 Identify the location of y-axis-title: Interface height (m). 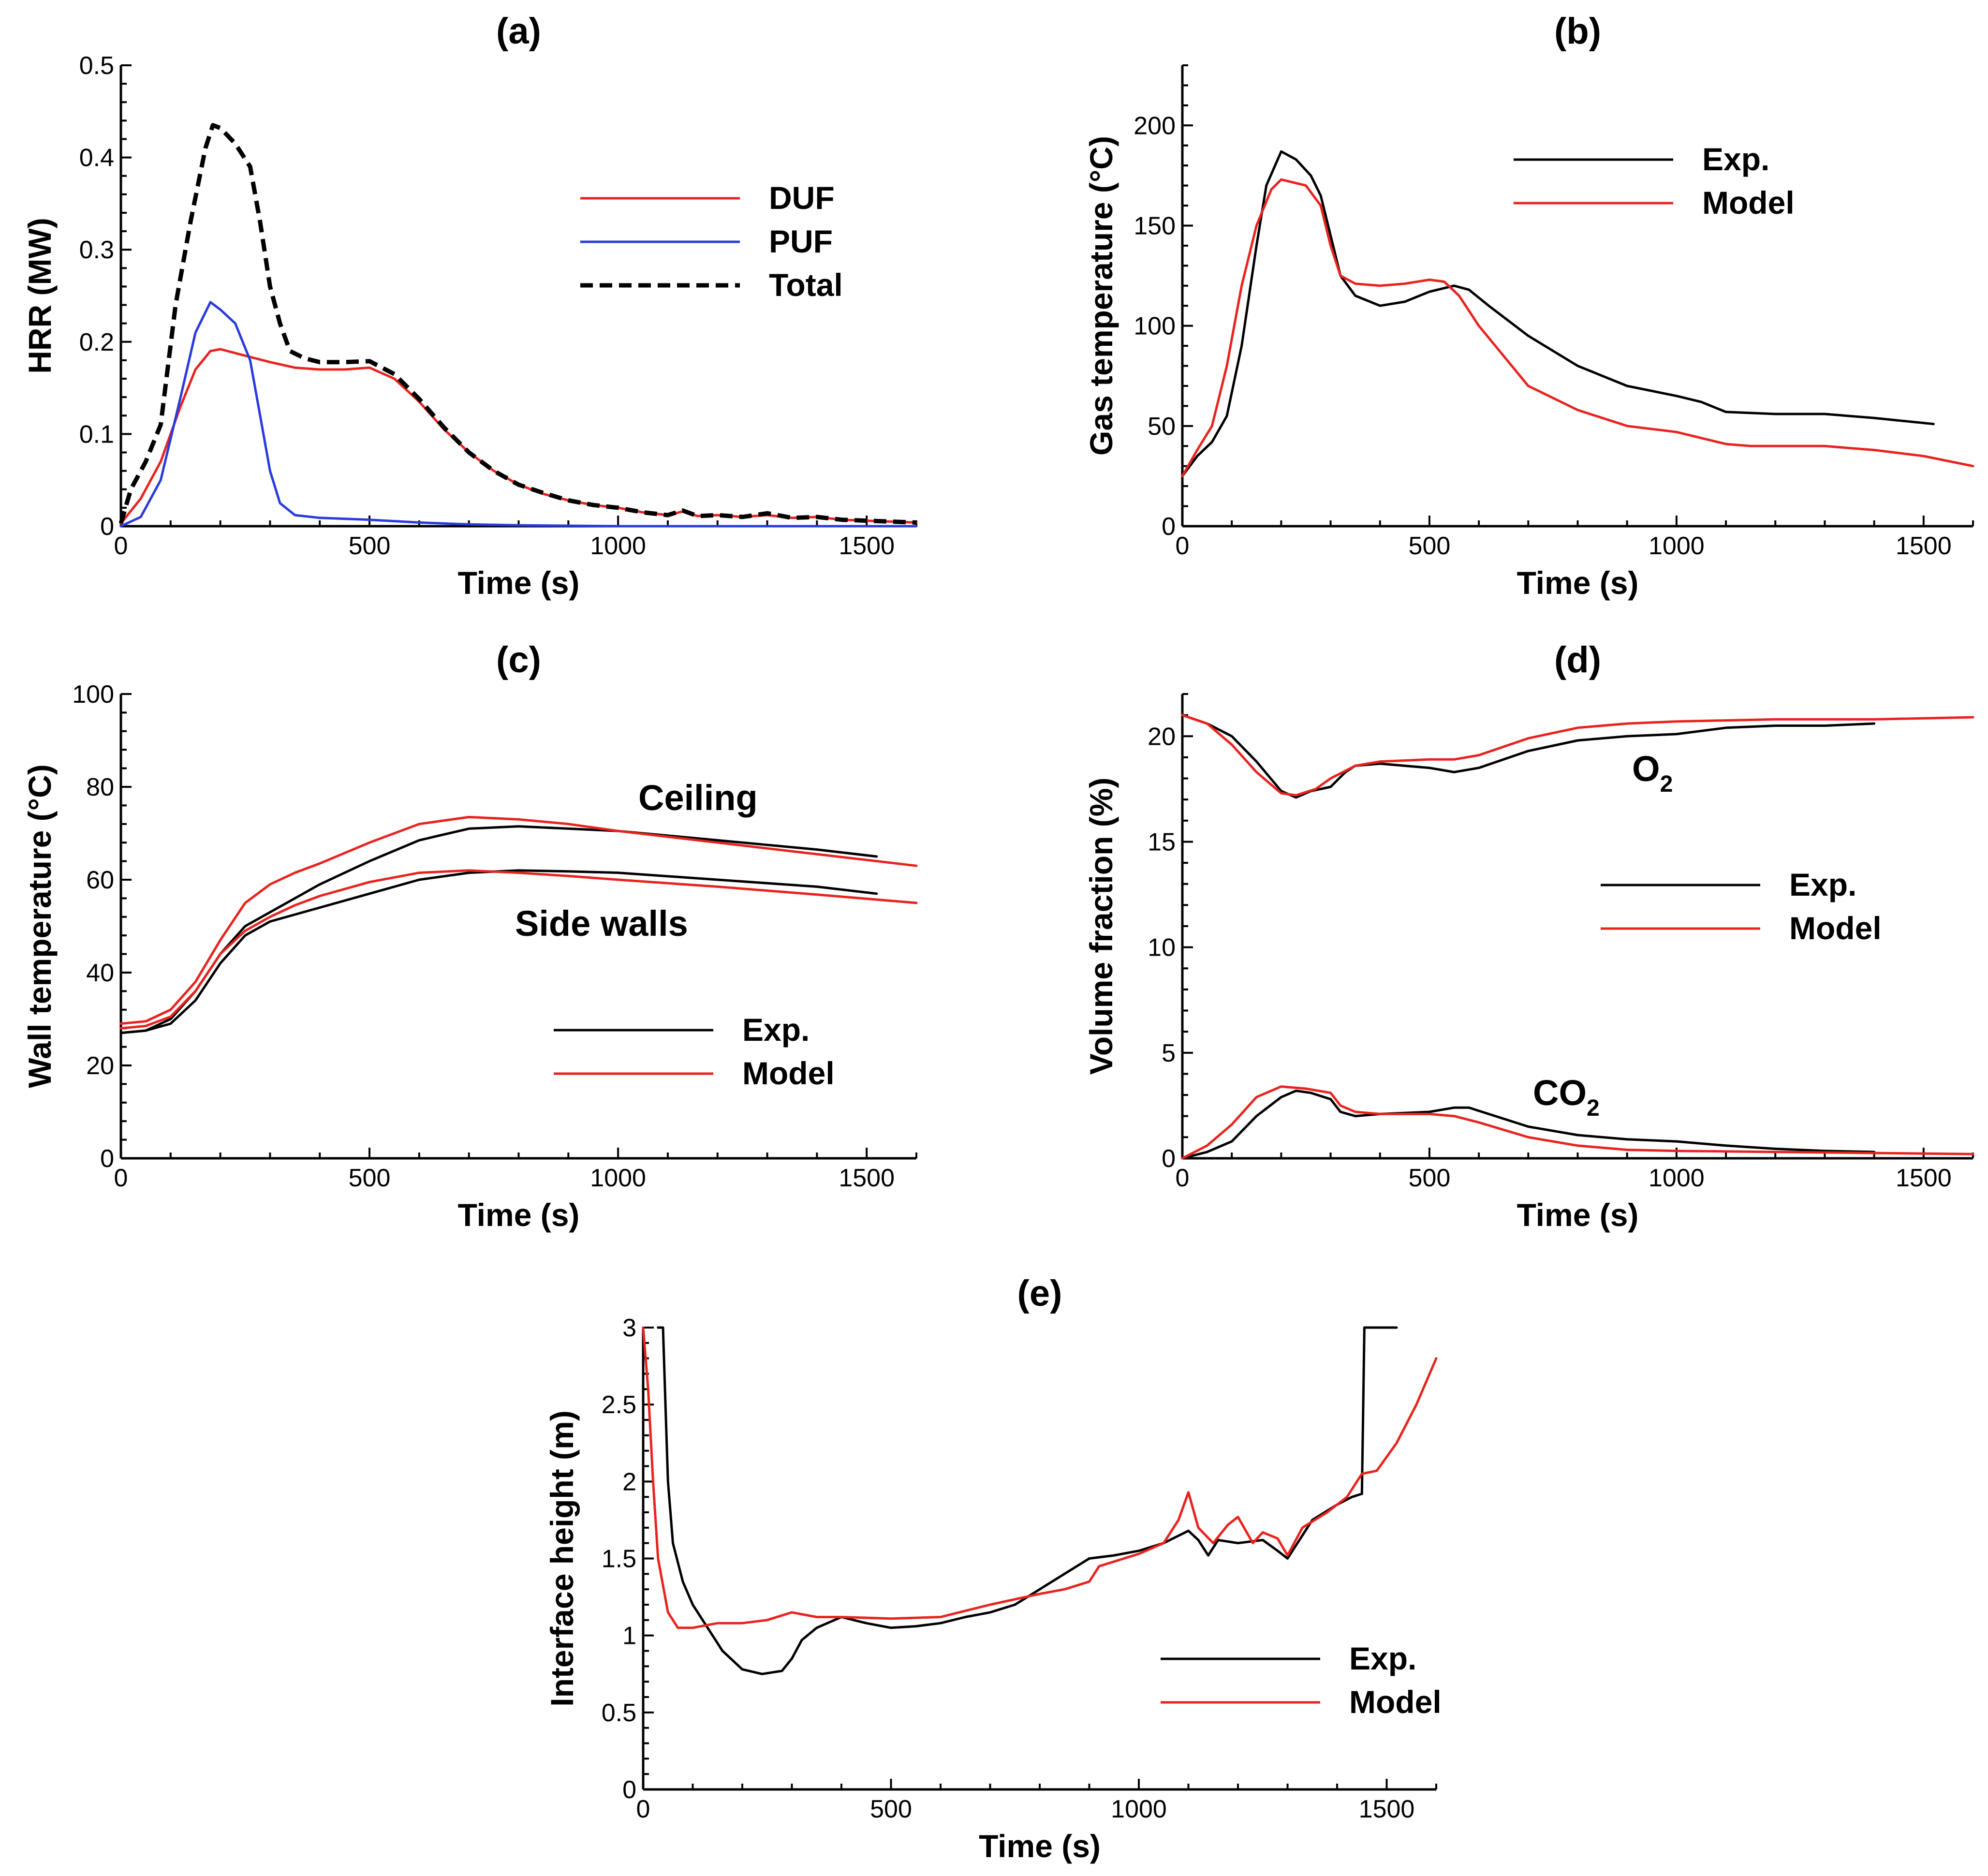
(562, 1558).